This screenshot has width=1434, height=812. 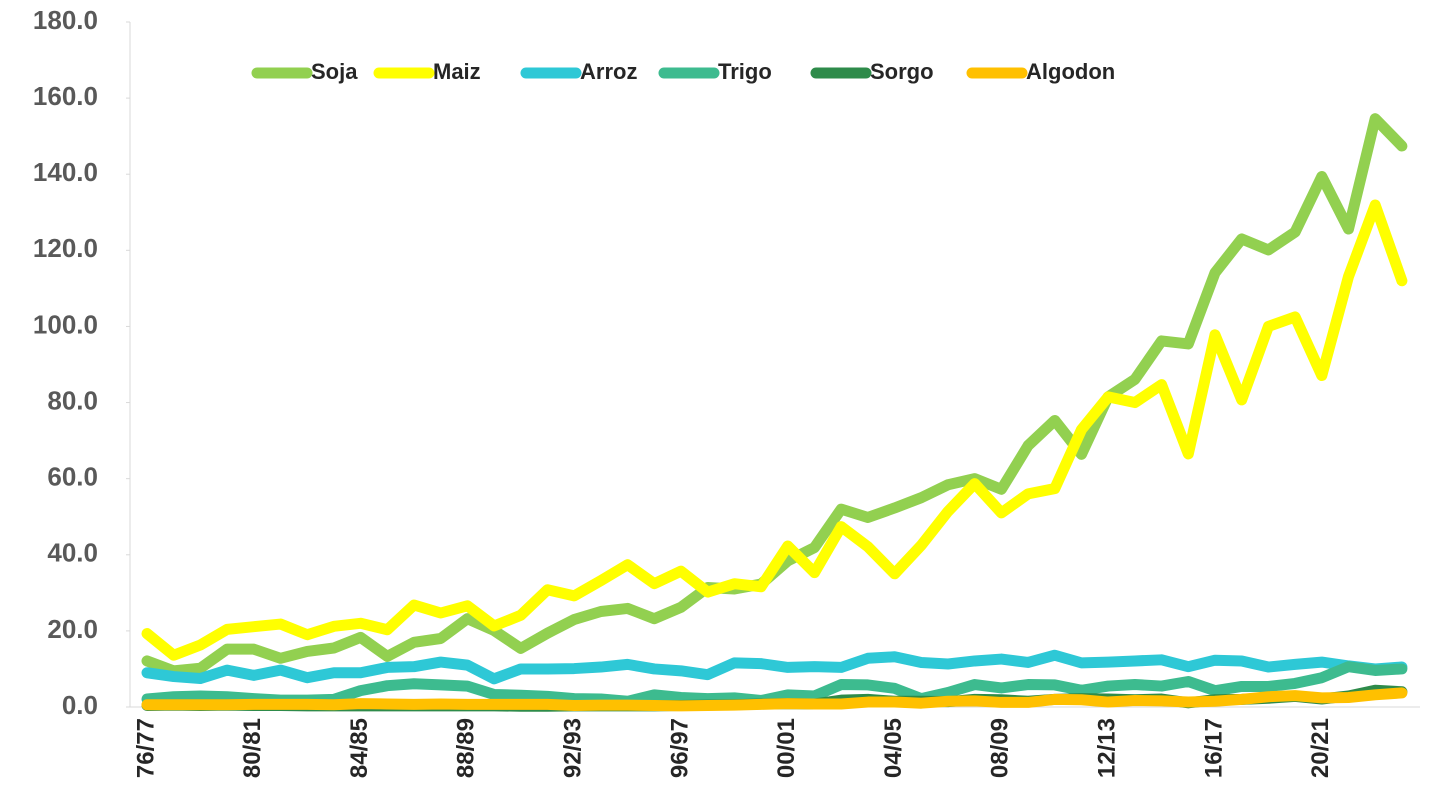 What do you see at coordinates (65, 20) in the screenshot?
I see `y-tick-label: 180.0` at bounding box center [65, 20].